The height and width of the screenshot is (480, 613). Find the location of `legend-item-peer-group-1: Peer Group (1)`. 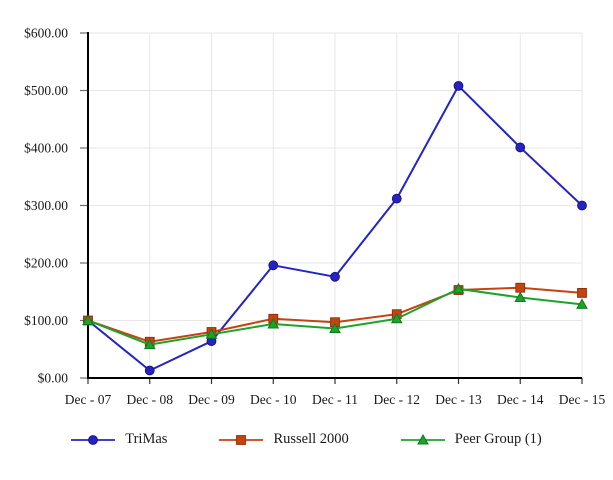

legend-item-peer-group-1: Peer Group (1) is located at coordinates (471, 439).